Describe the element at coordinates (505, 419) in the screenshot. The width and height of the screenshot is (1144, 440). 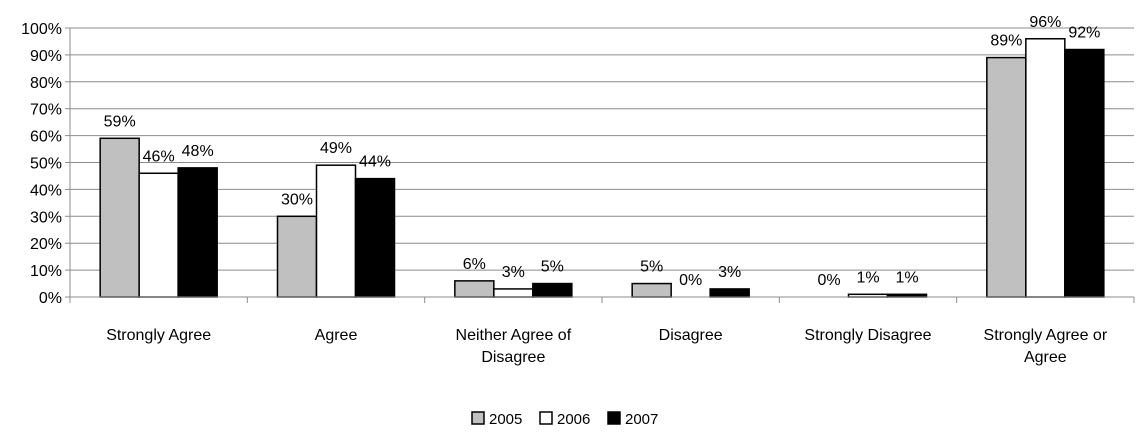
I see `legend-label-2005: 2005` at that location.